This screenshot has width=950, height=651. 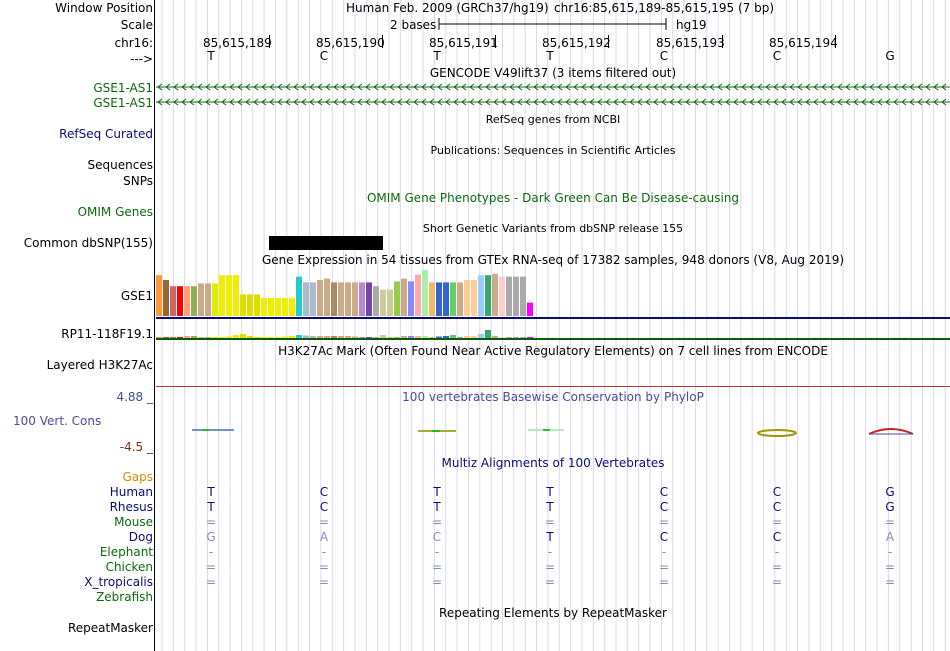 I want to click on species-label: Elephant, so click(x=126, y=552).